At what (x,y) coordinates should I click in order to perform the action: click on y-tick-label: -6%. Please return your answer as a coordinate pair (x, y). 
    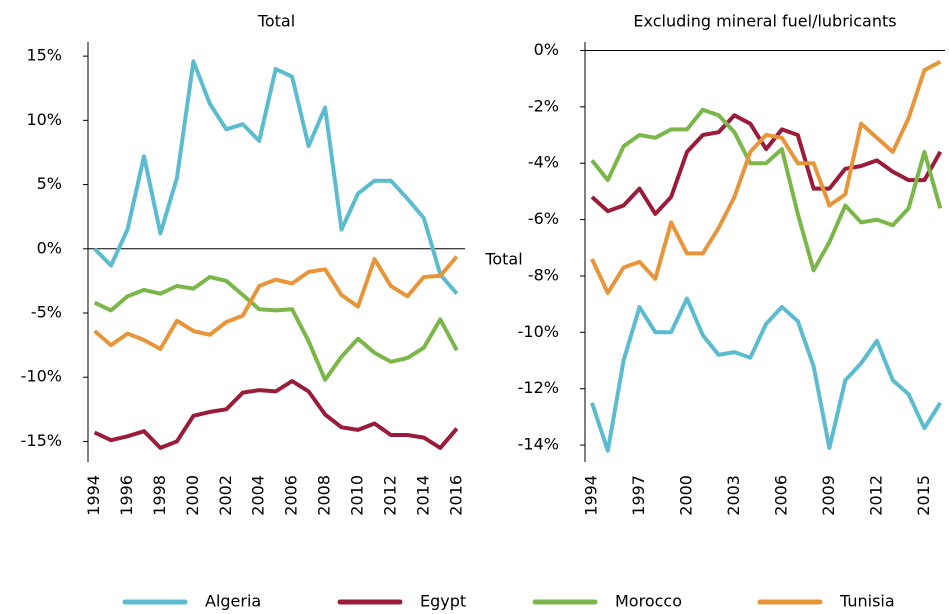
    Looking at the image, I should click on (543, 218).